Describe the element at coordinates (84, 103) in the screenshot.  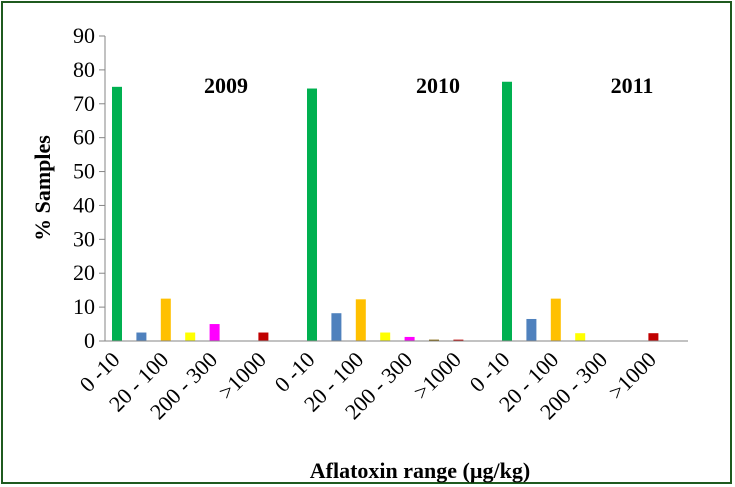
I see `y-tick-label: 70` at that location.